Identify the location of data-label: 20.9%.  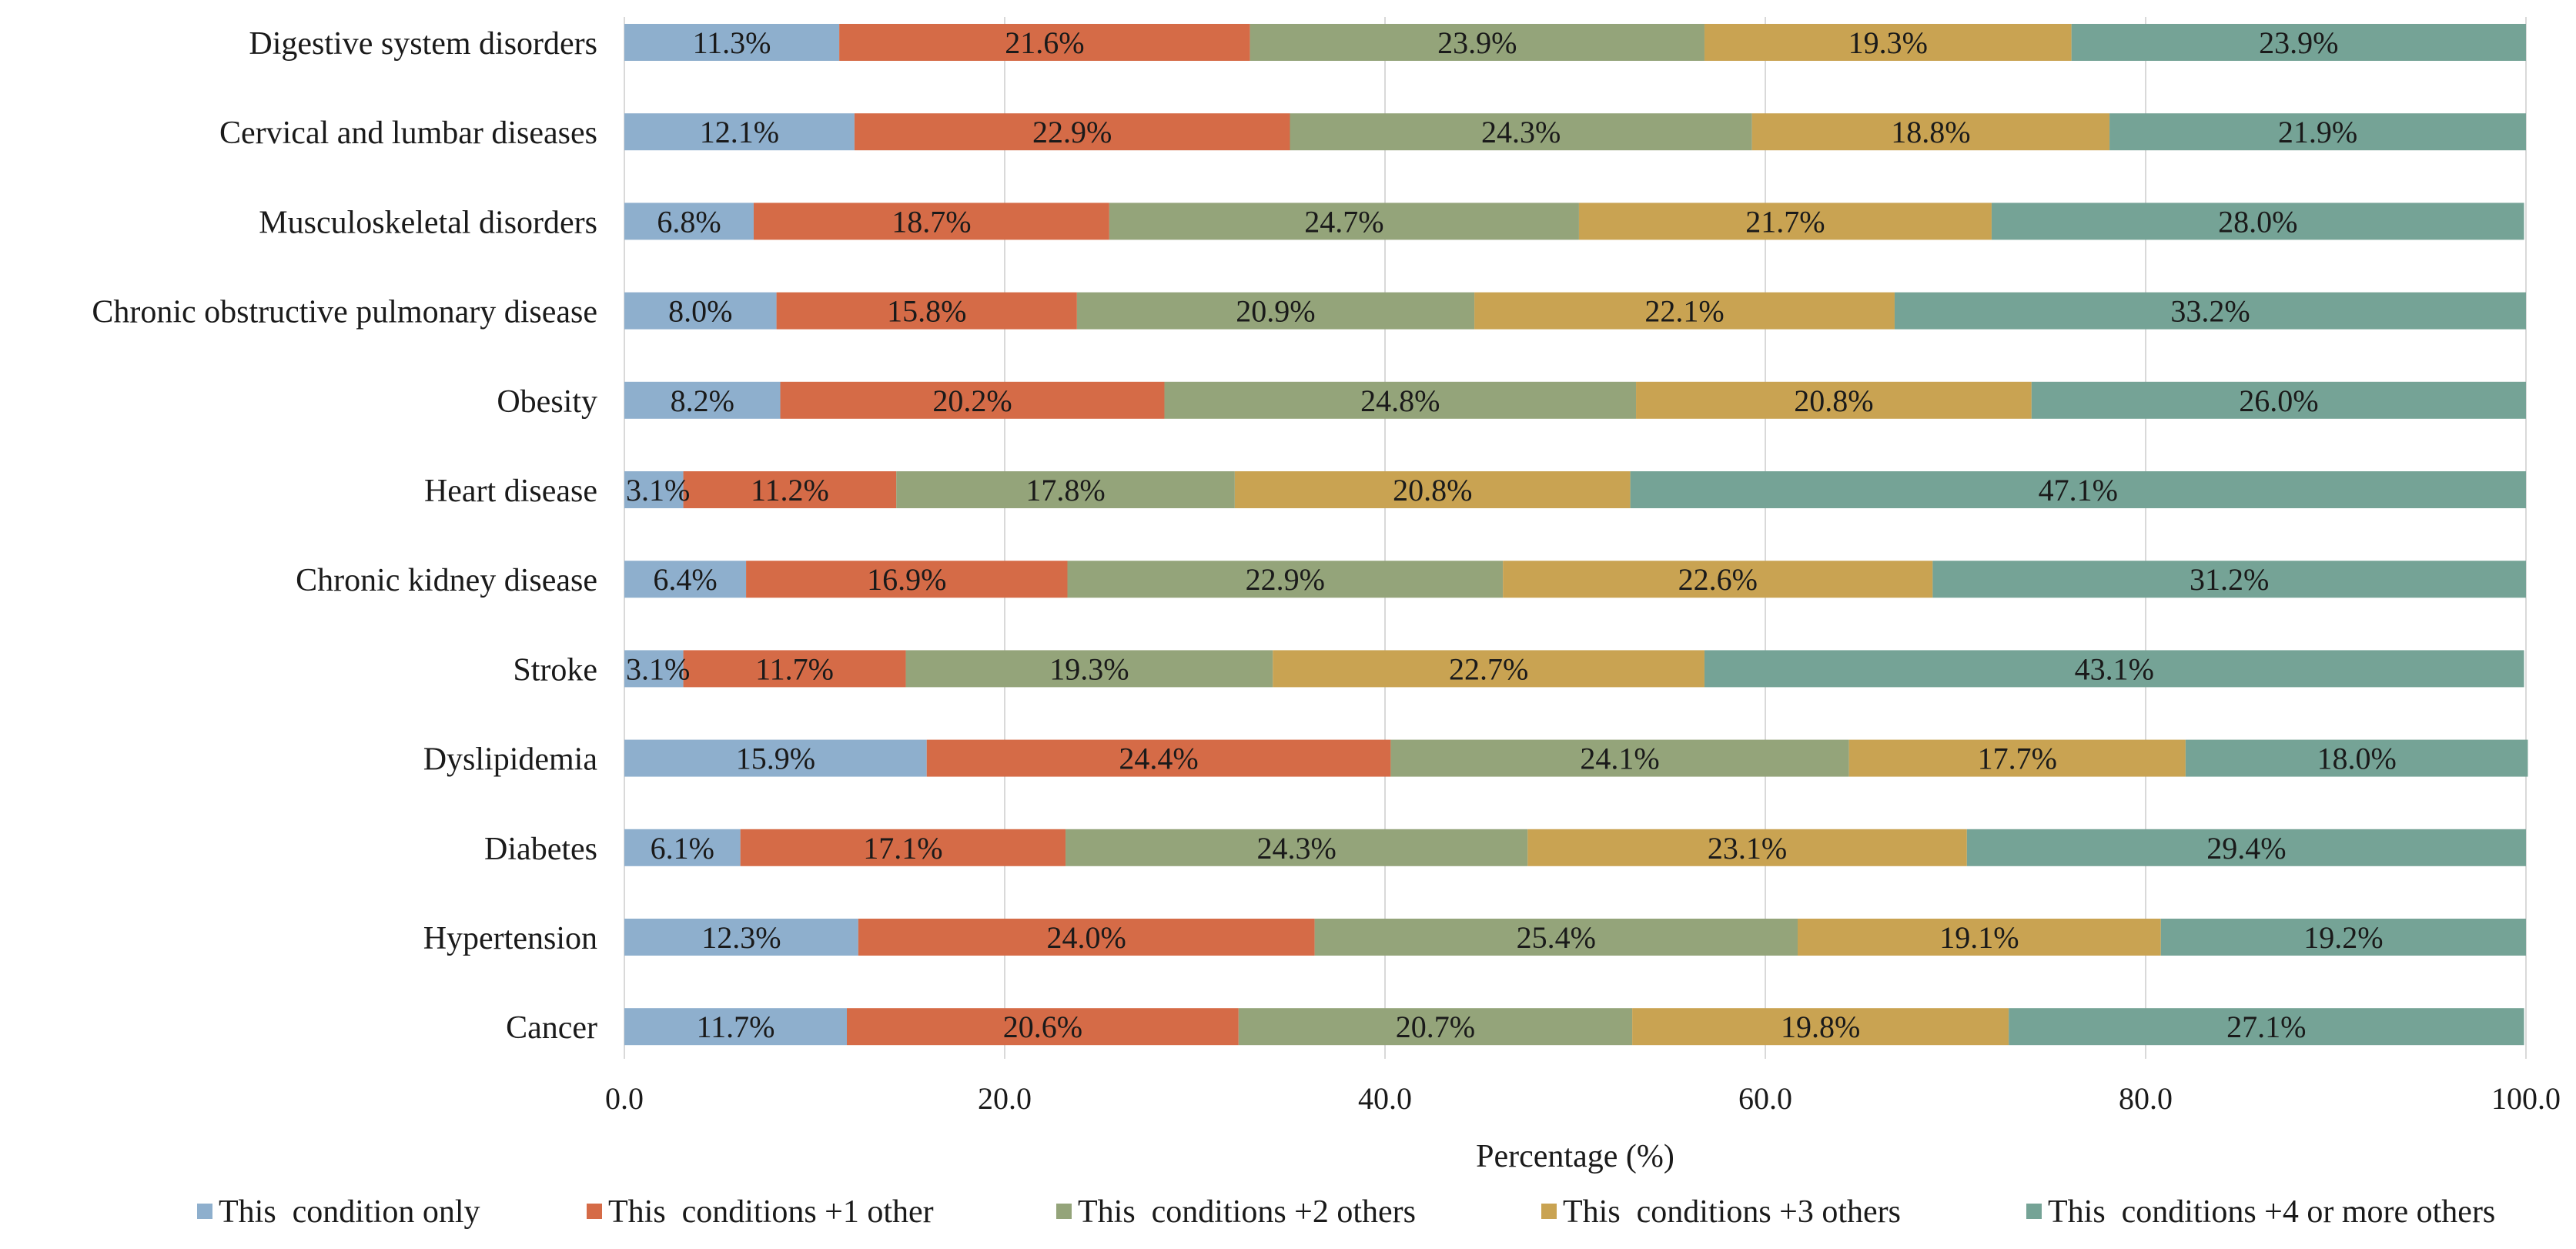
(1276, 311).